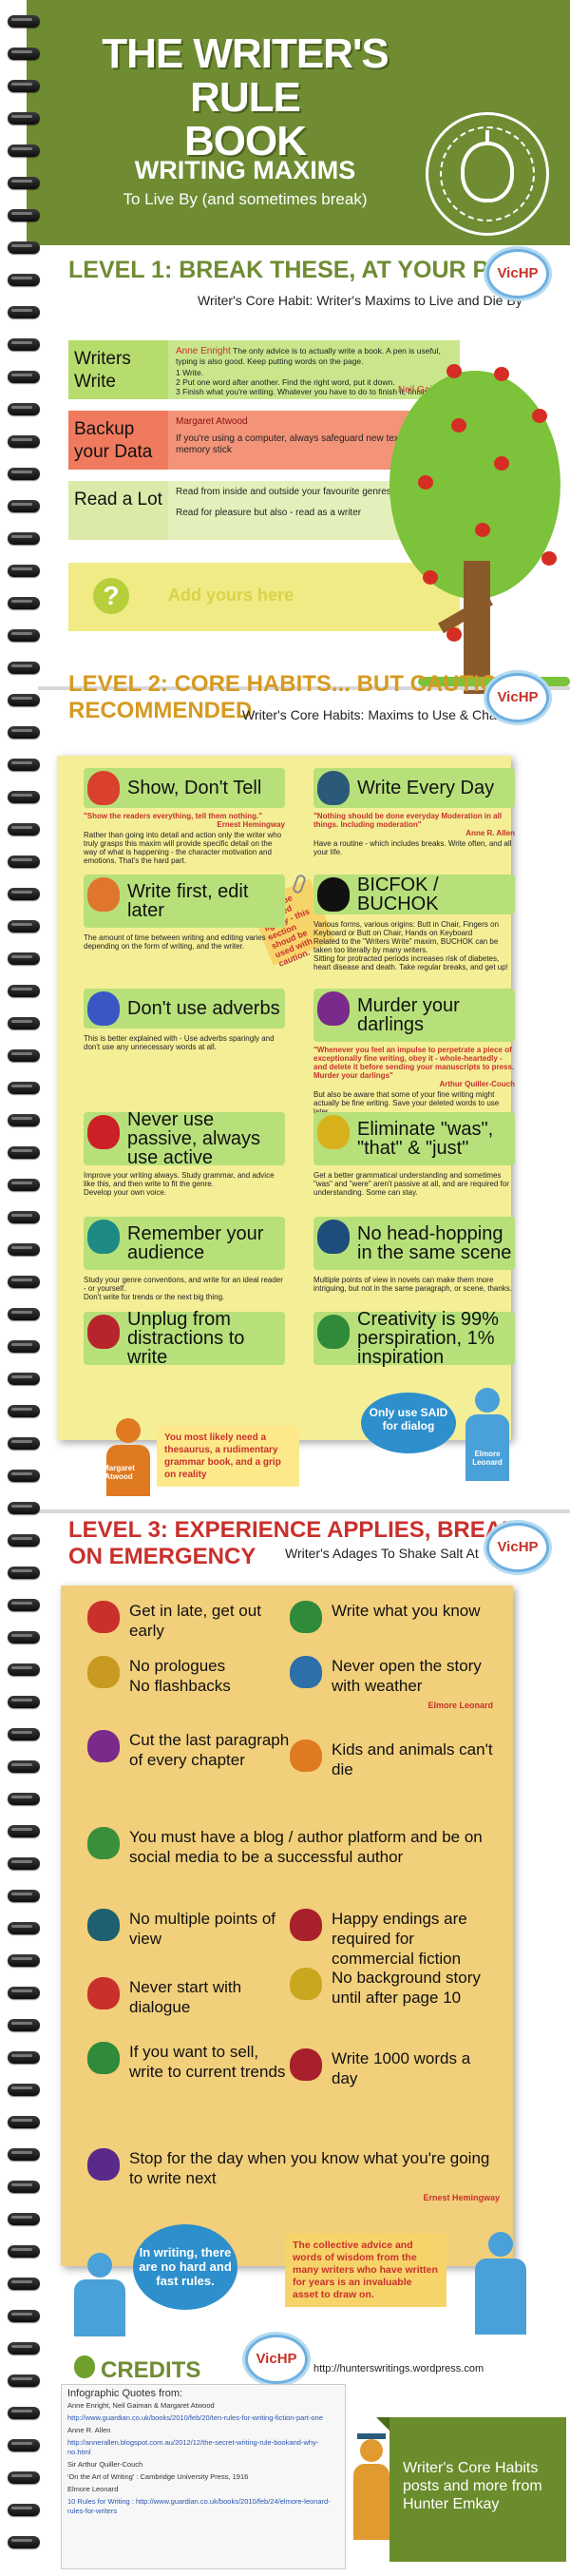 The height and width of the screenshot is (2576, 570). Describe the element at coordinates (434, 1243) in the screenshot. I see `habit-title: No head-hopping in the same scene` at that location.